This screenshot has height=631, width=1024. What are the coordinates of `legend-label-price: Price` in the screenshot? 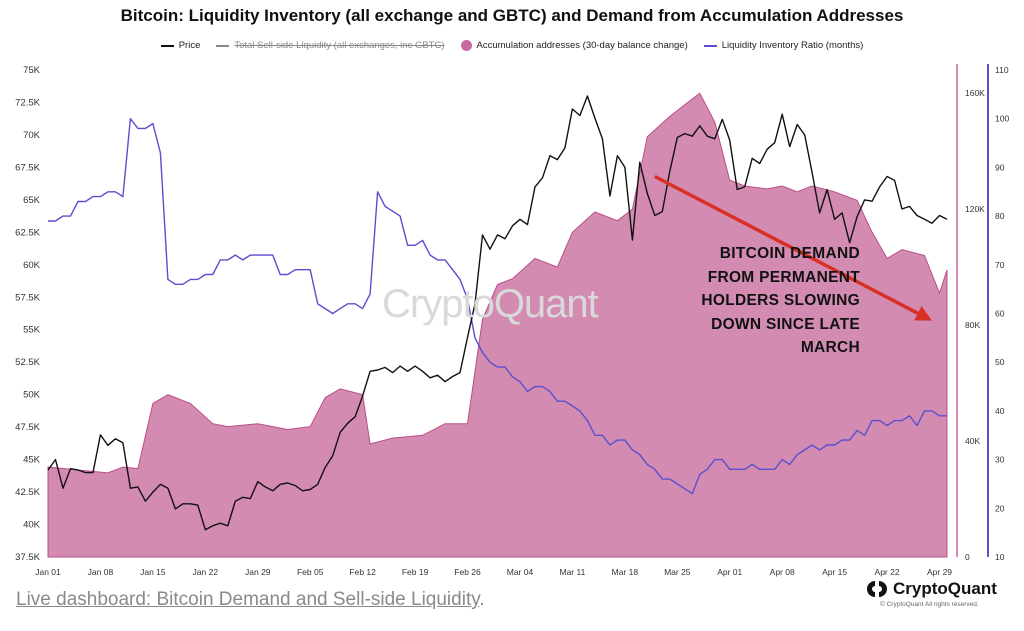 It's located at (189, 45).